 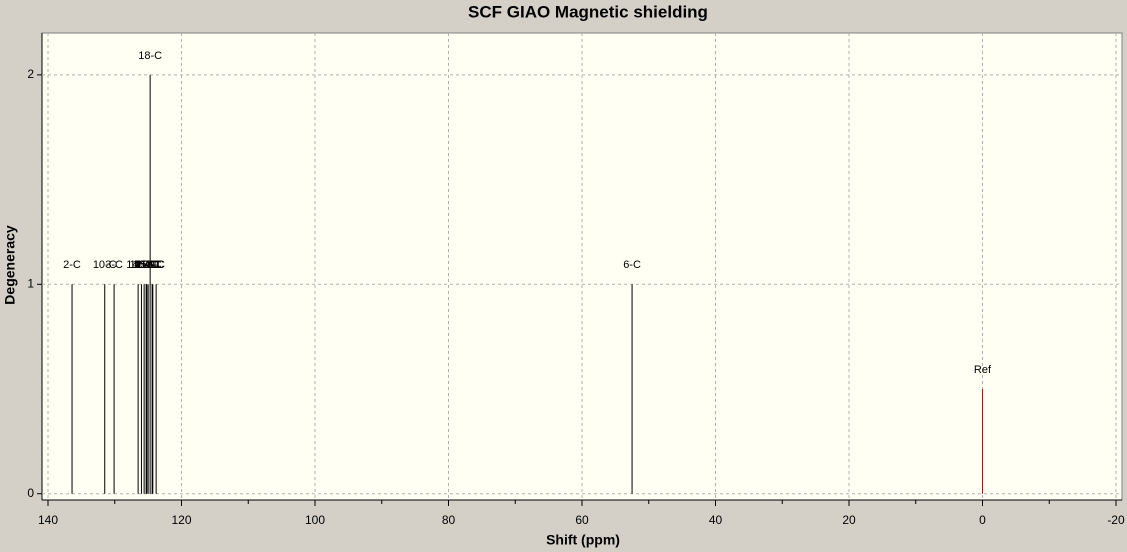 I want to click on x-axis-label: Shift (ppm), so click(x=583, y=540).